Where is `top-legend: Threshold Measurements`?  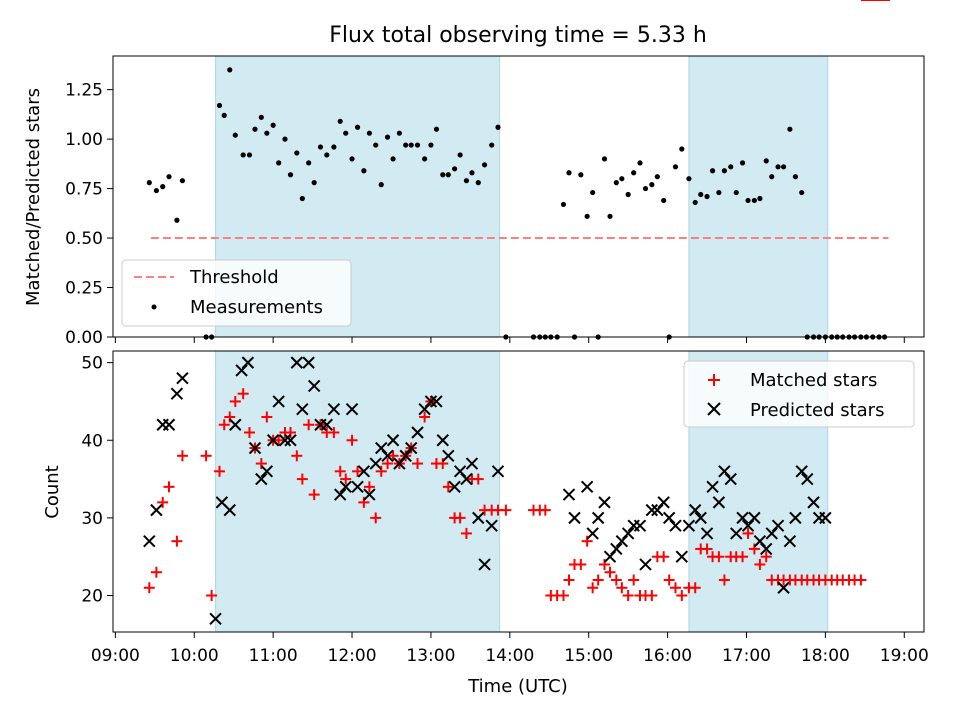 top-legend: Threshold Measurements is located at coordinates (236, 293).